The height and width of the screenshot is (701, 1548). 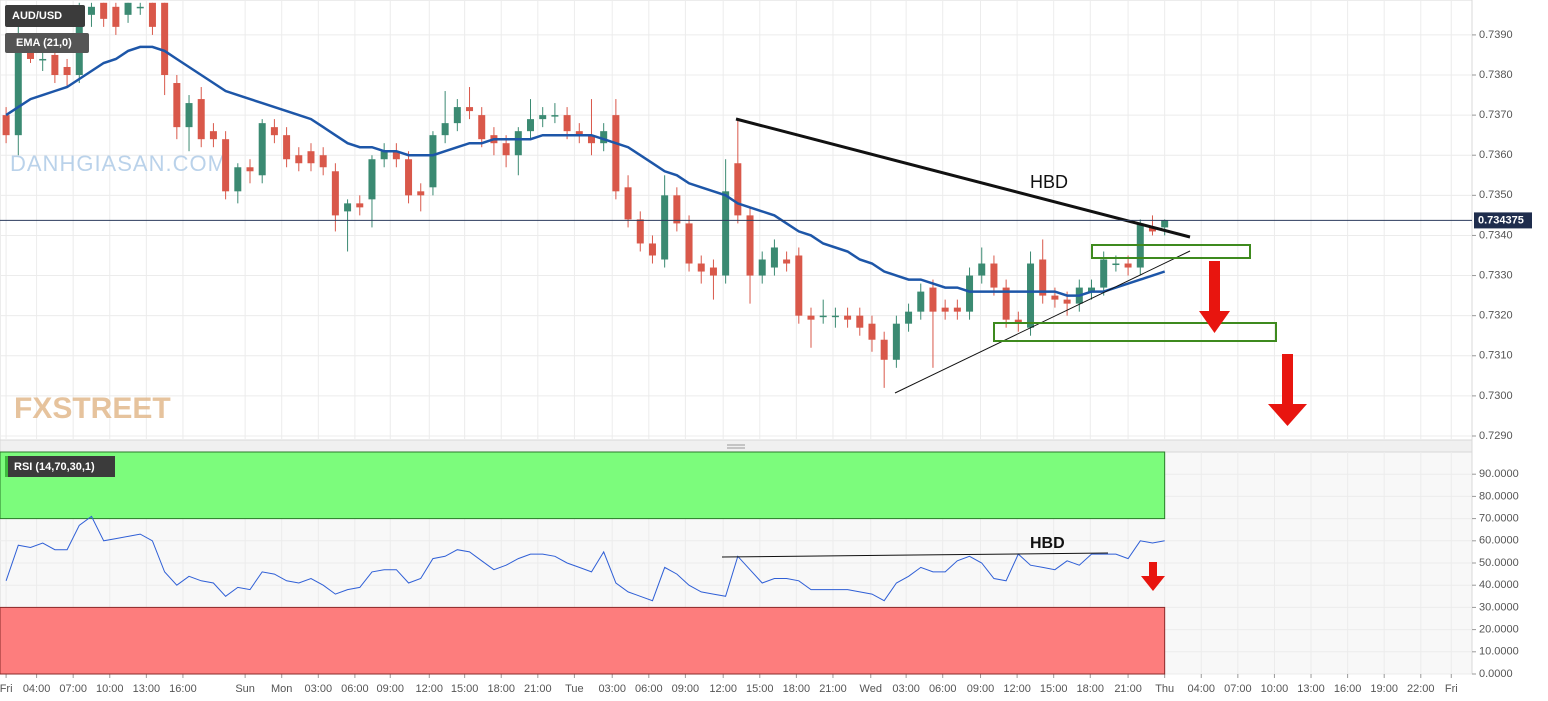 What do you see at coordinates (1496, 115) in the screenshot?
I see `y-tick-label: 0.7370` at bounding box center [1496, 115].